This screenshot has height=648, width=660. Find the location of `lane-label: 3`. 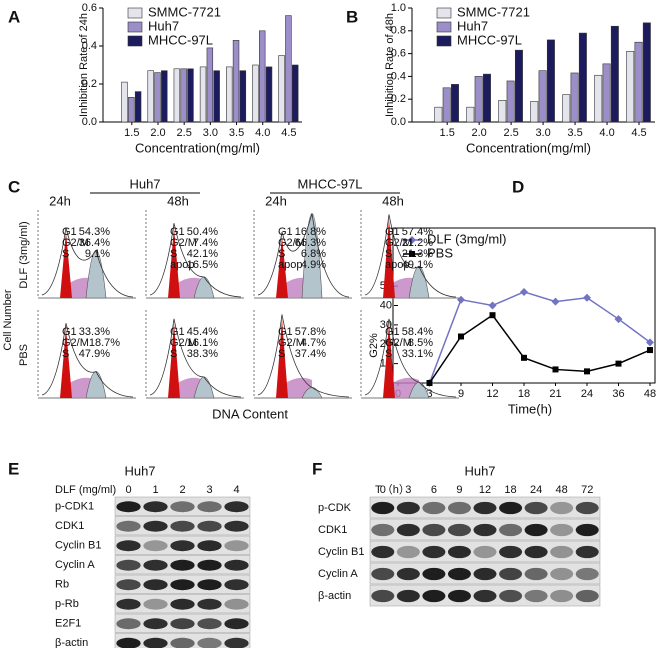

lane-label: 3 is located at coordinates (408, 490).